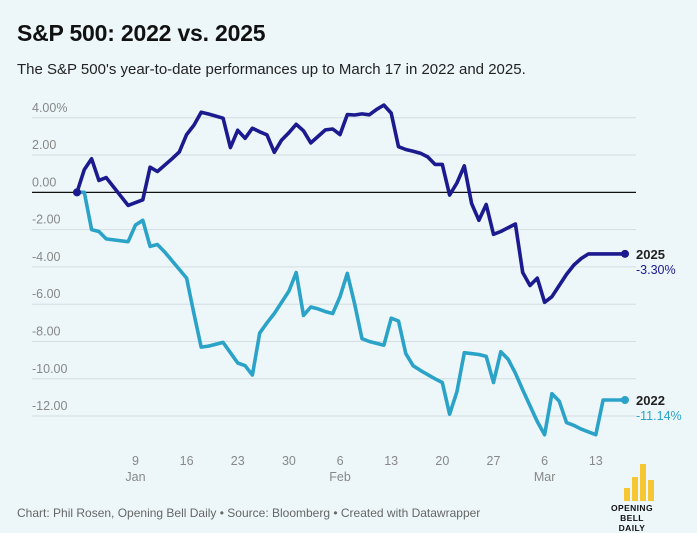 The height and width of the screenshot is (533, 697). I want to click on x-tick-label: 27, so click(494, 461).